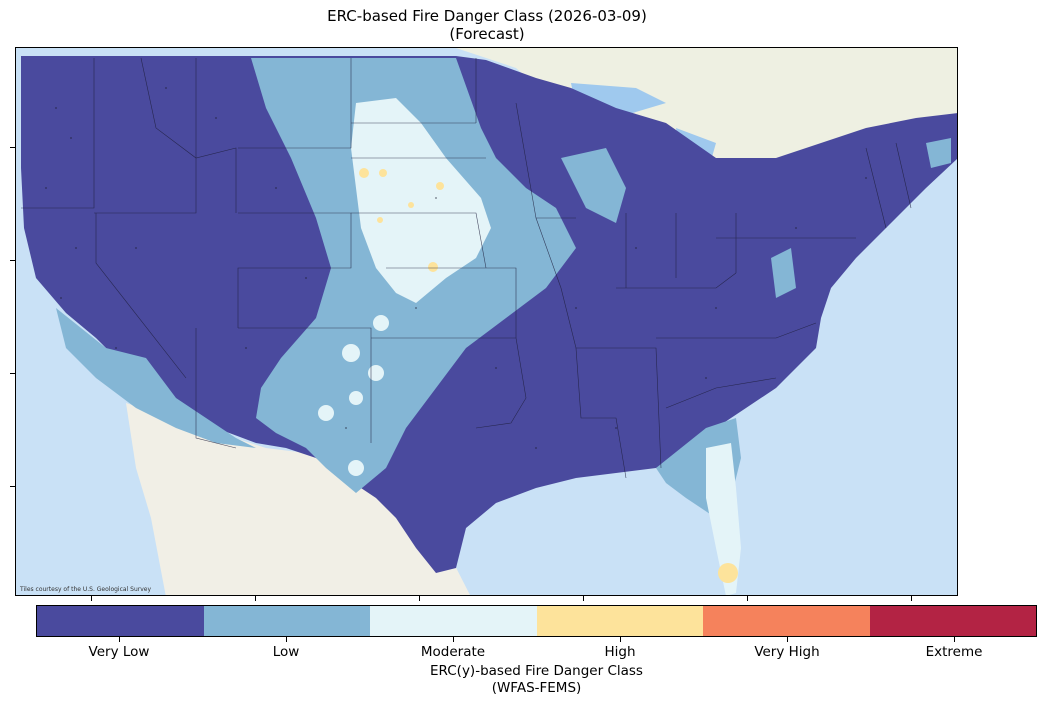 This screenshot has width=1046, height=705. Describe the element at coordinates (783, 273) in the screenshot. I see `mid-atlantic-low-zone` at that location.